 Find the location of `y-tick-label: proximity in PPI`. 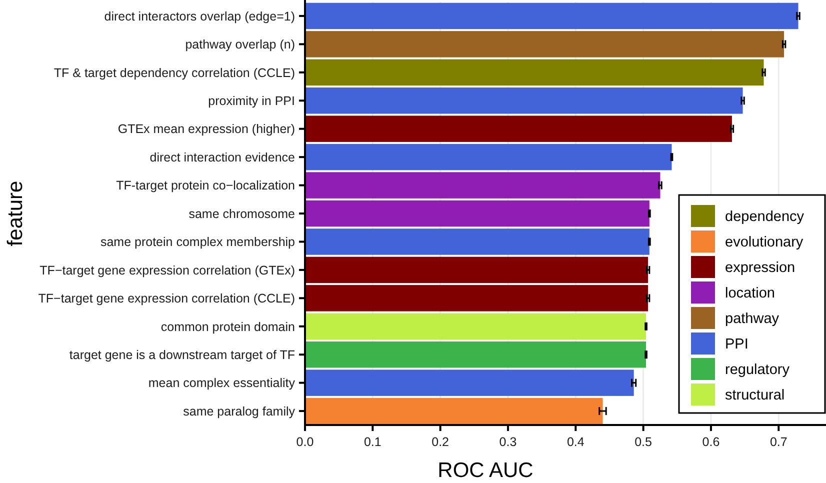

y-tick-label: proximity in PPI is located at coordinates (251, 101).